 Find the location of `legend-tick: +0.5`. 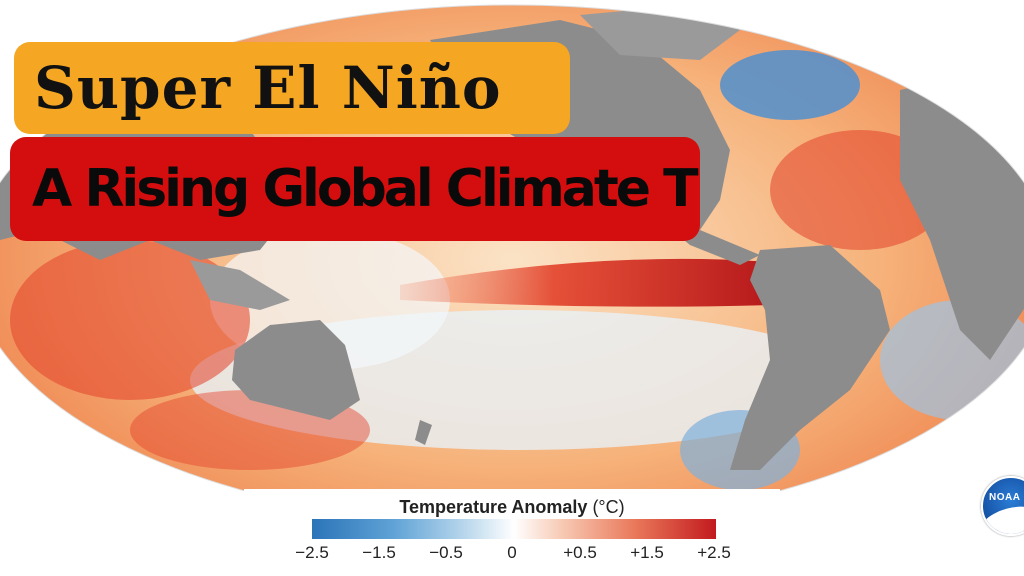

legend-tick: +0.5 is located at coordinates (580, 552).